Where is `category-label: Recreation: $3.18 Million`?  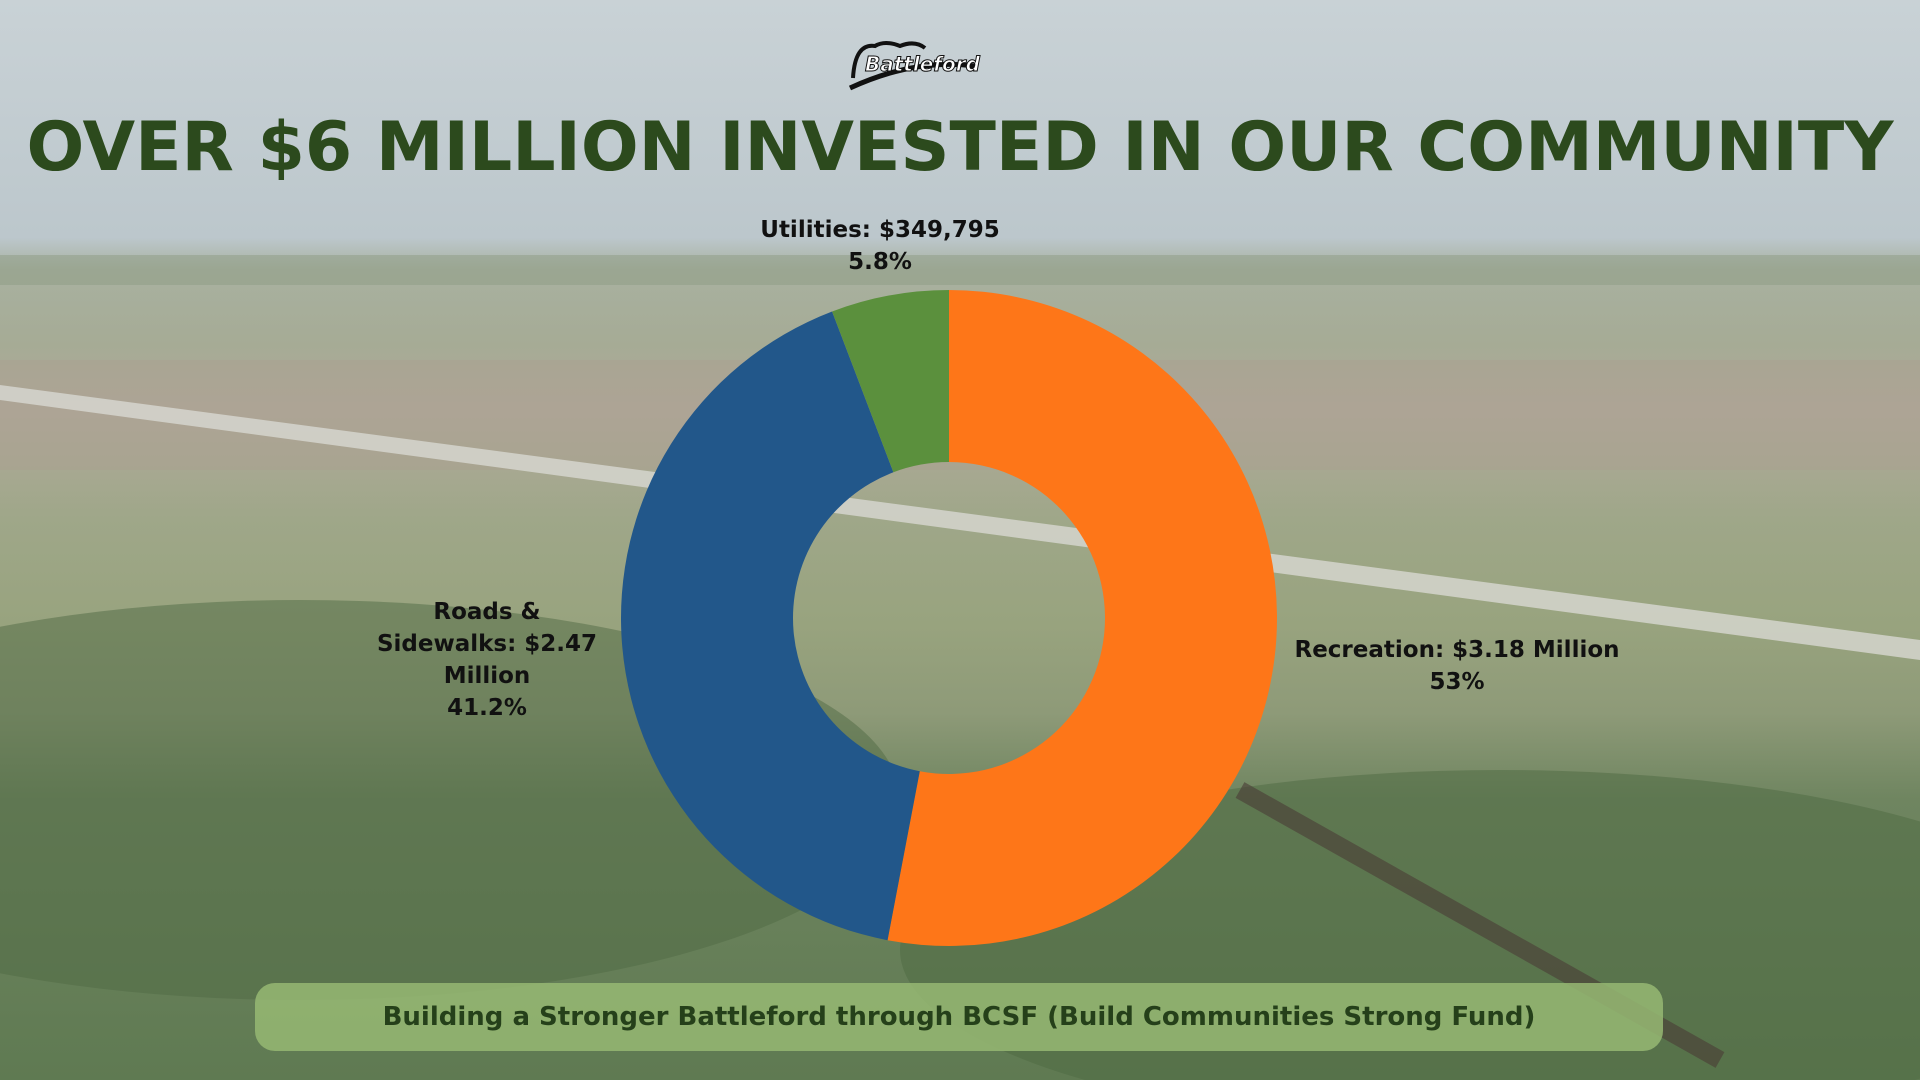
category-label: Recreation: $3.18 Million is located at coordinates (1457, 650).